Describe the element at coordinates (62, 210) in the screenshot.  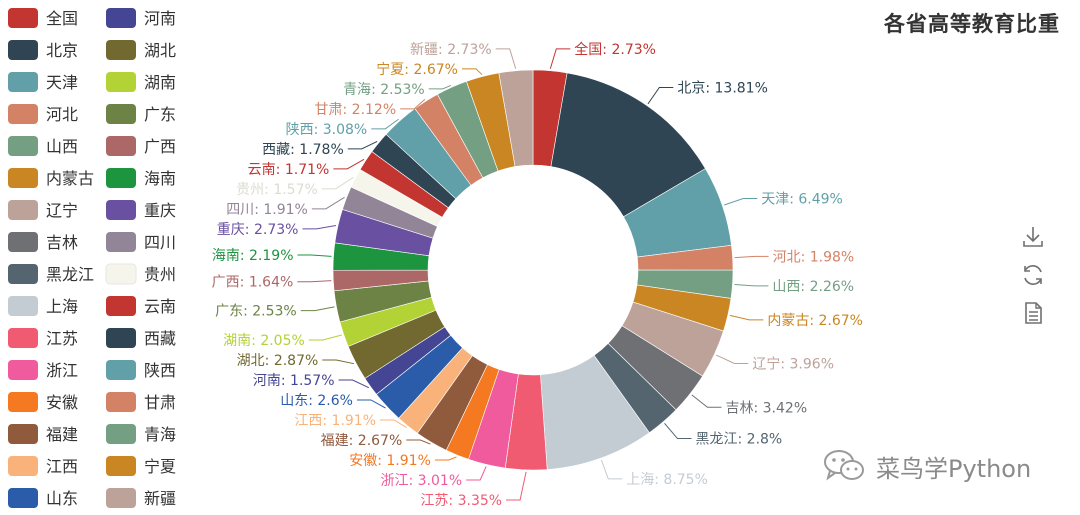
I see `legend-label: 辽宁` at that location.